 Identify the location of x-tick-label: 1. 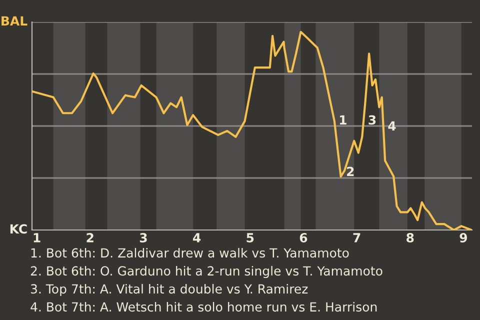
(37, 237).